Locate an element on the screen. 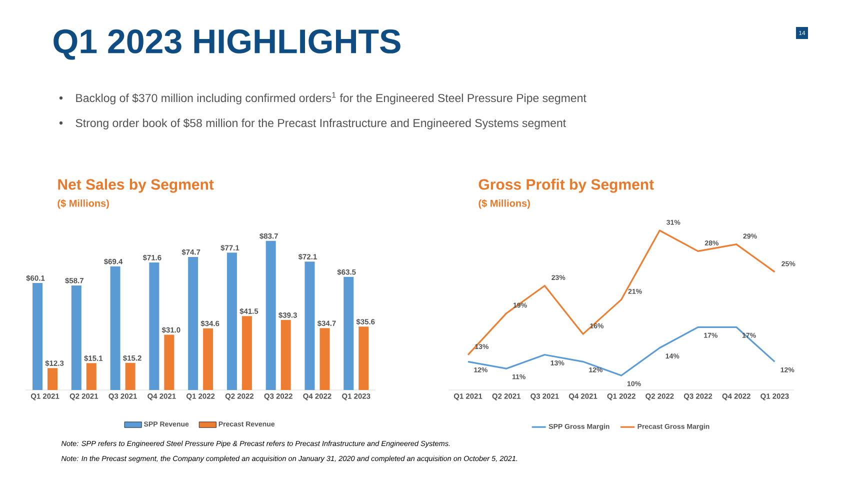 This screenshot has height=478, width=850. text: Backlog of $370 million including confirmed orders$^{1}$ for the Engineered Steel Pressure Pipe segment is located at coordinates (331, 98).